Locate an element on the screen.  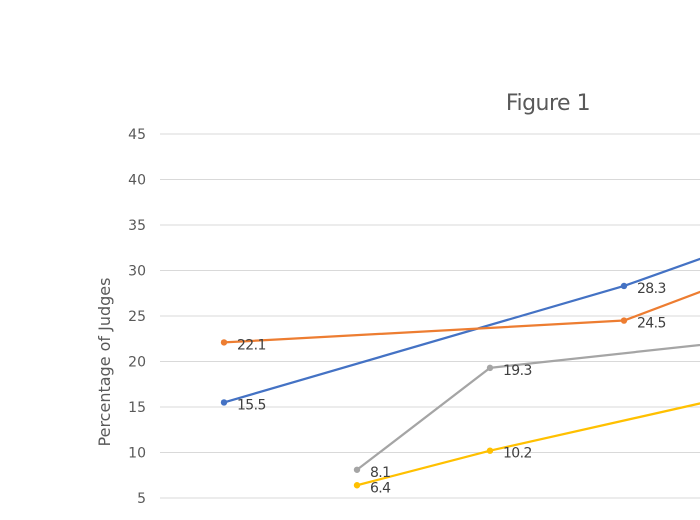
y-tick-label: 5 is located at coordinates (141, 499).